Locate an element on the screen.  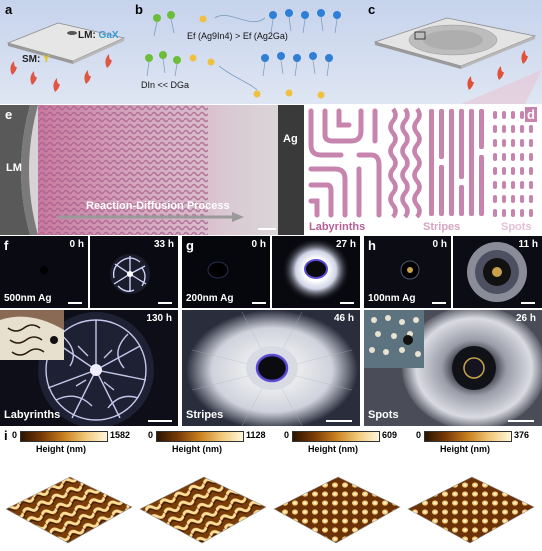
pattern-schematic is located at coordinates (423, 162).